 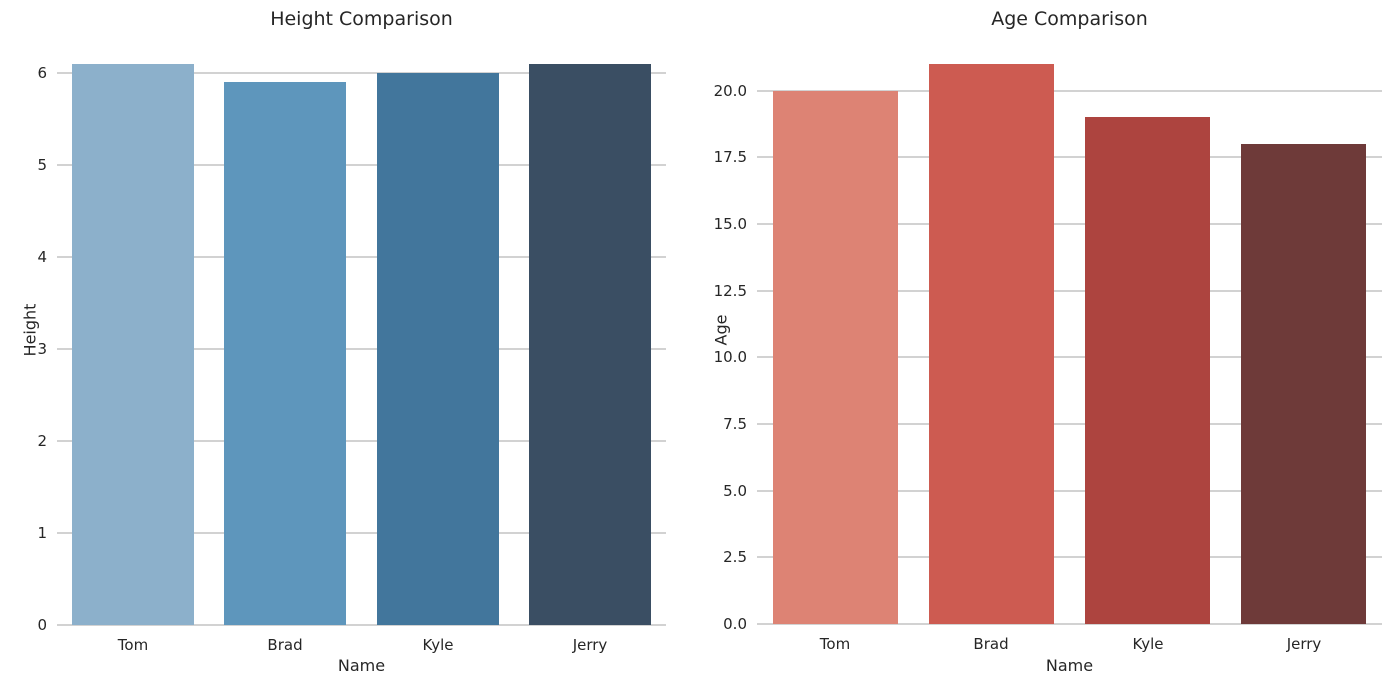 I want to click on y-tick-label: 0.0, so click(x=735, y=624).